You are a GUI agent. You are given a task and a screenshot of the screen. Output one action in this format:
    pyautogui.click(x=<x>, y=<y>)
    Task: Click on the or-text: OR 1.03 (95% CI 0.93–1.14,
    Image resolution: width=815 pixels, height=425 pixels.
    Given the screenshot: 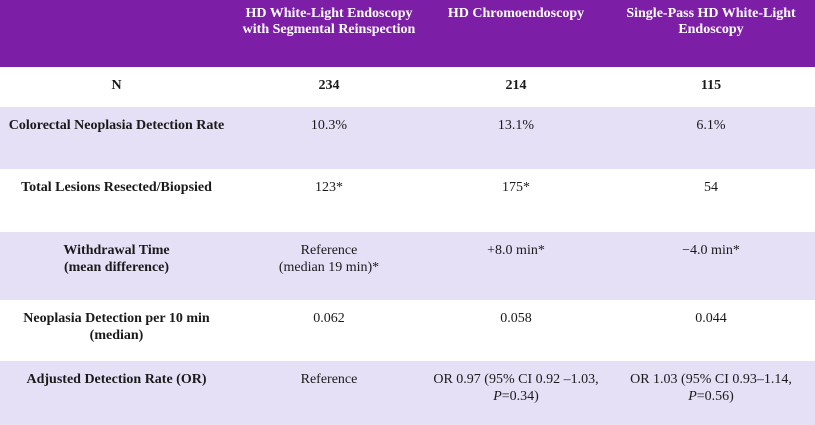 What is the action you would take?
    pyautogui.click(x=711, y=379)
    